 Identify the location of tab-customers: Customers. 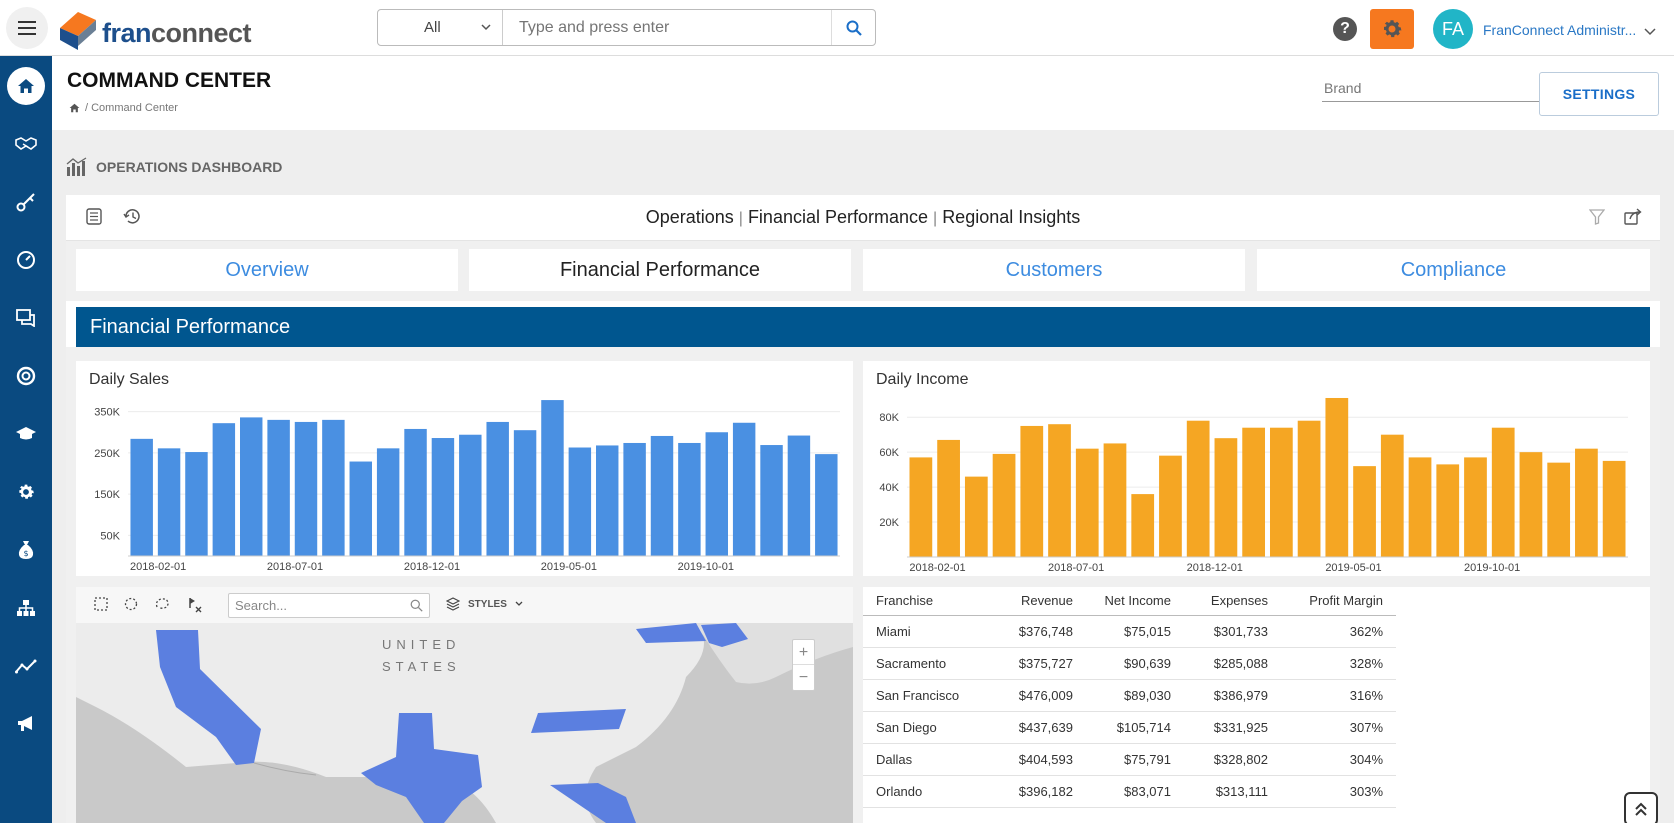
(1054, 270).